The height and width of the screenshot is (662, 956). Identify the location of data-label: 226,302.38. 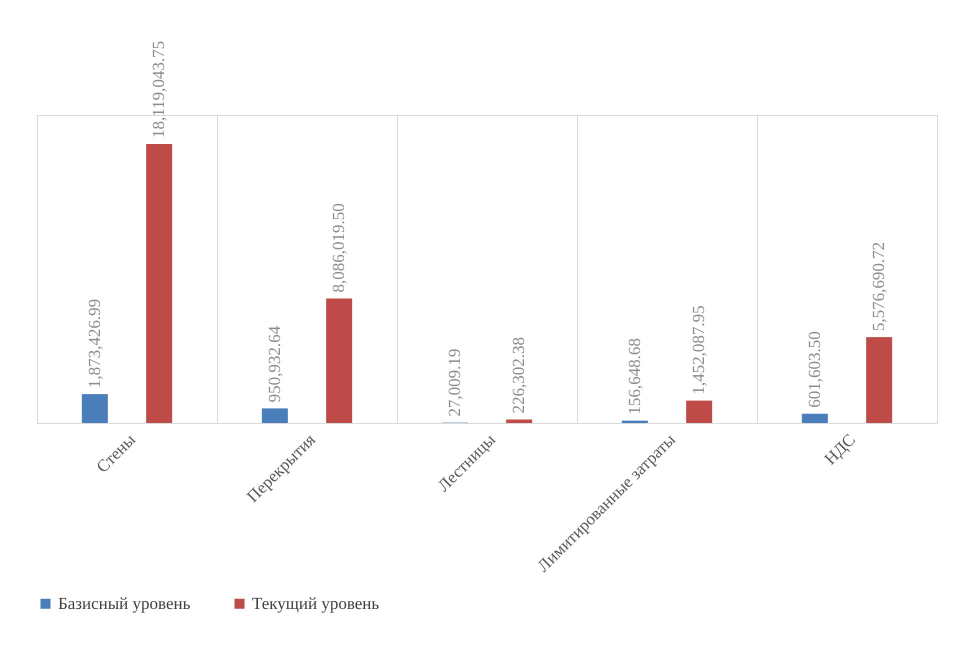
(518, 375).